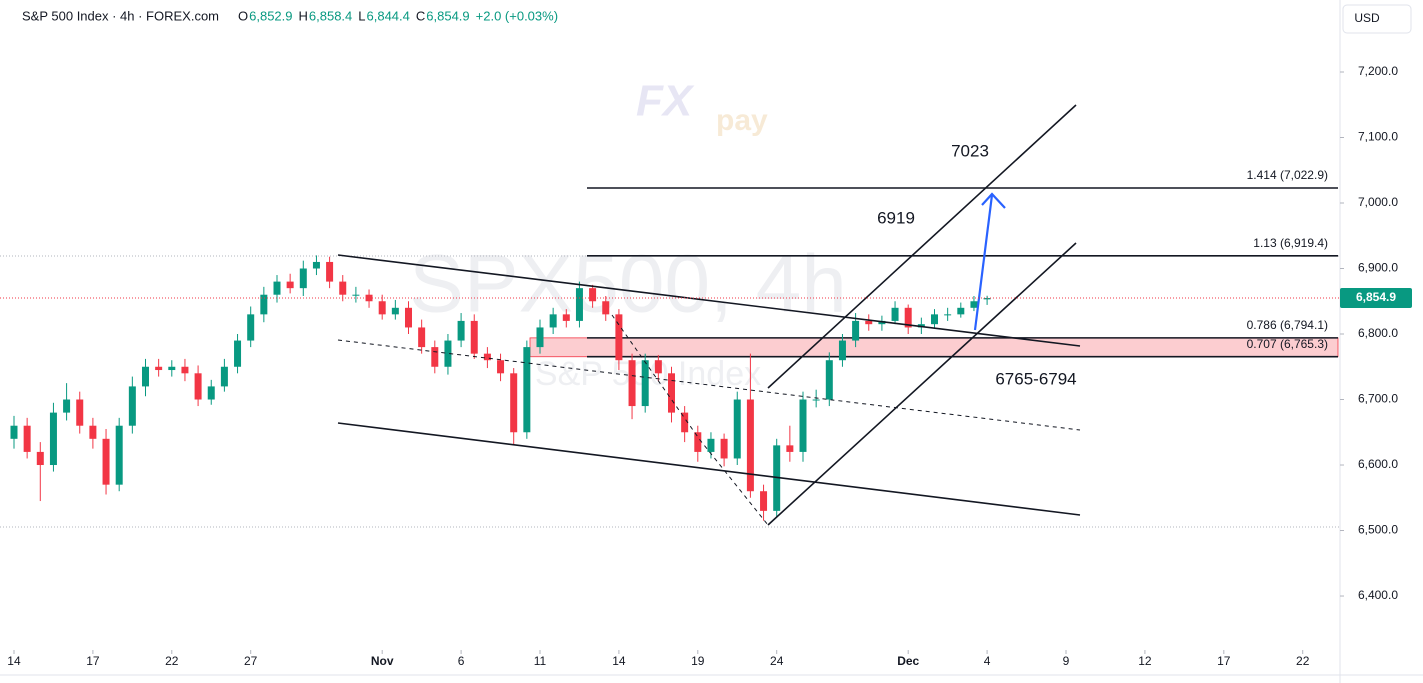  What do you see at coordinates (1378, 333) in the screenshot?
I see `y-tick-label: 6,800.0` at bounding box center [1378, 333].